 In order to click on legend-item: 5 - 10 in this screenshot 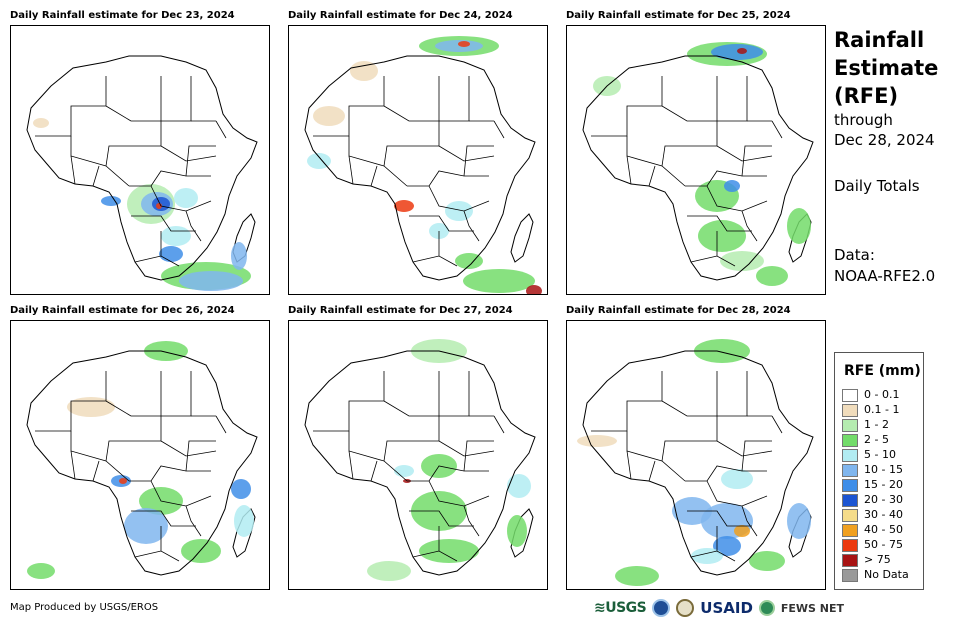, I will do `click(869, 455)`.